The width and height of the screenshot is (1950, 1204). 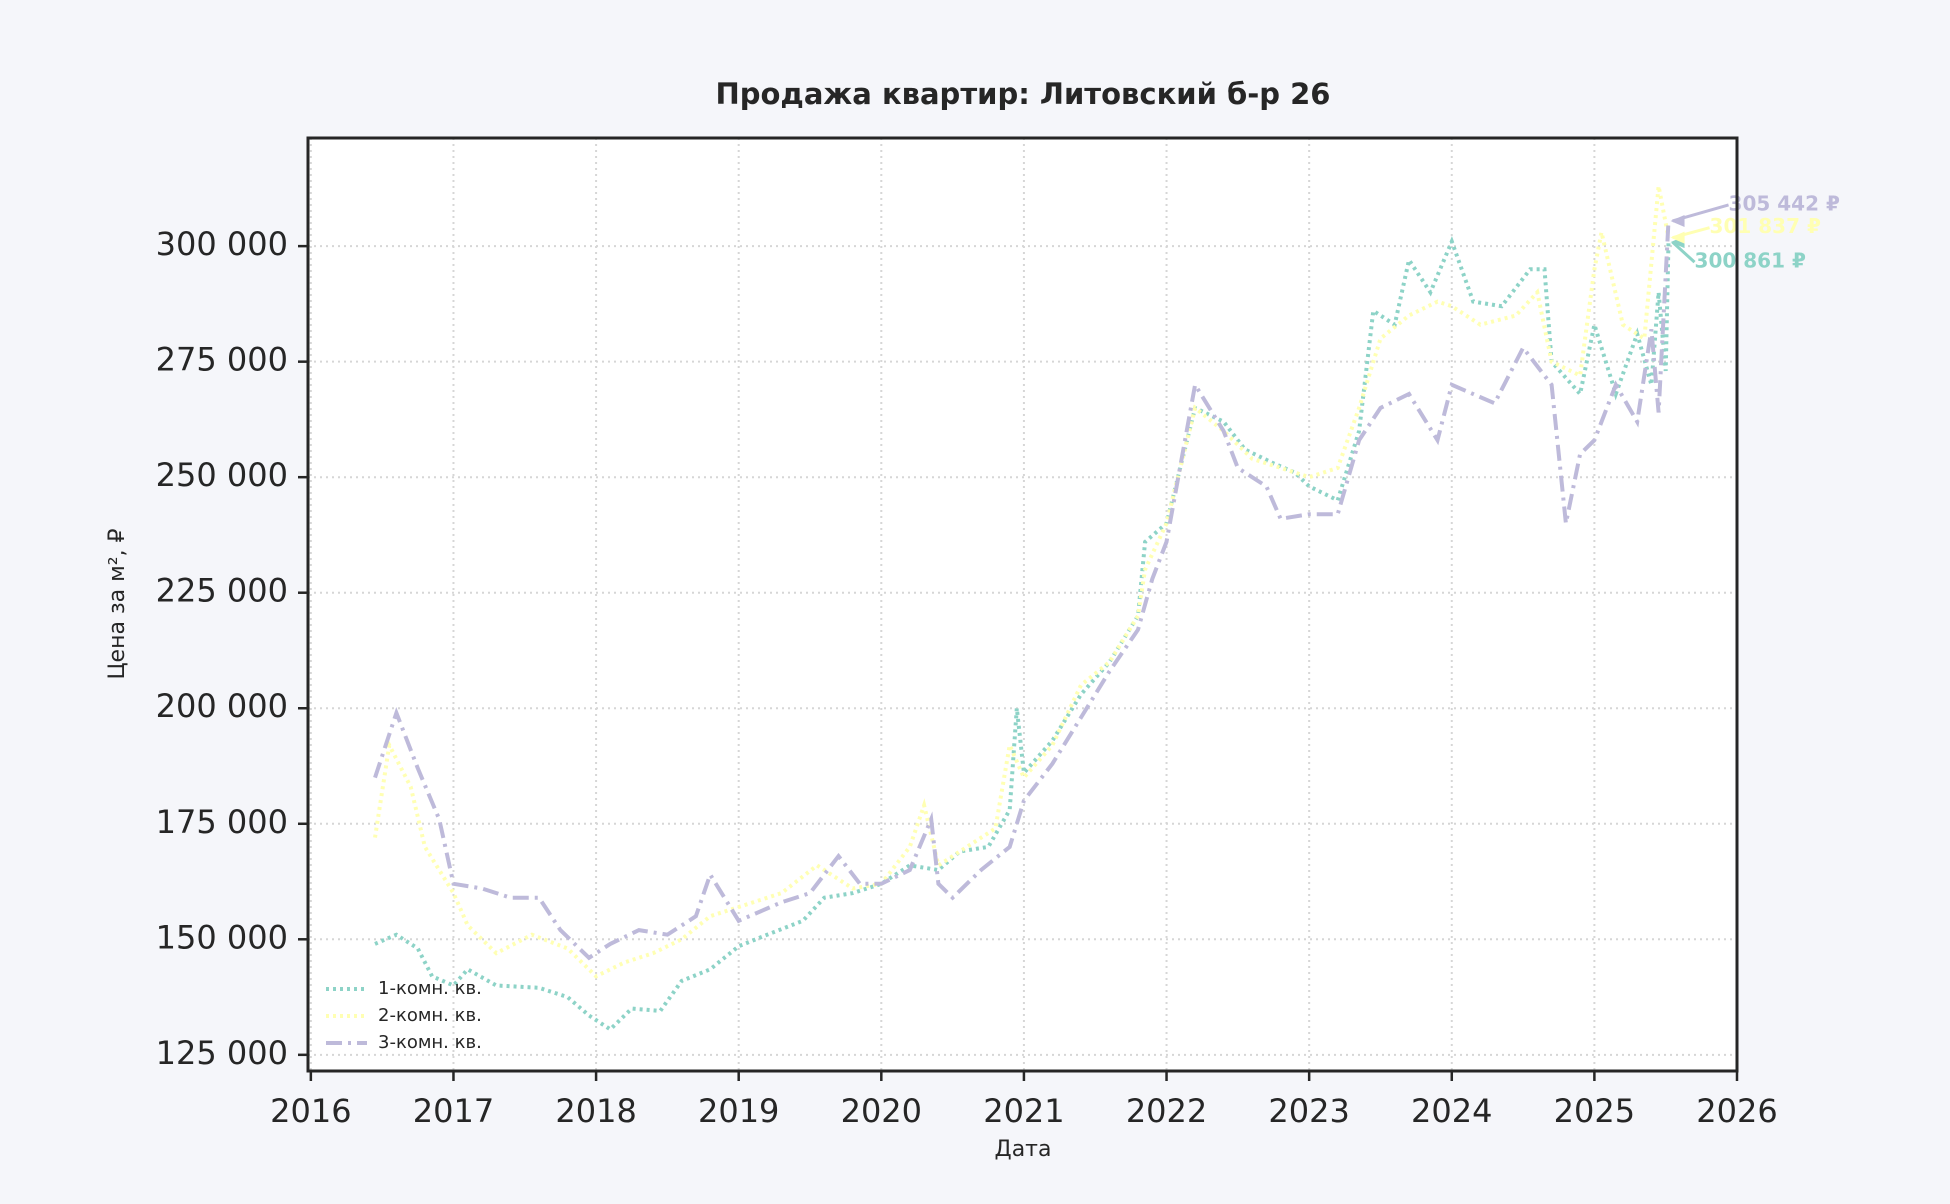 What do you see at coordinates (222, 937) in the screenshot?
I see `y-tick-label: 150 000` at bounding box center [222, 937].